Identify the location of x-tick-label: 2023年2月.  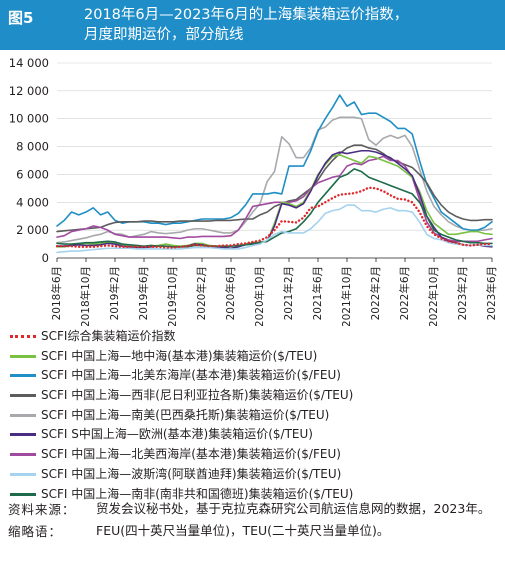
(462, 293).